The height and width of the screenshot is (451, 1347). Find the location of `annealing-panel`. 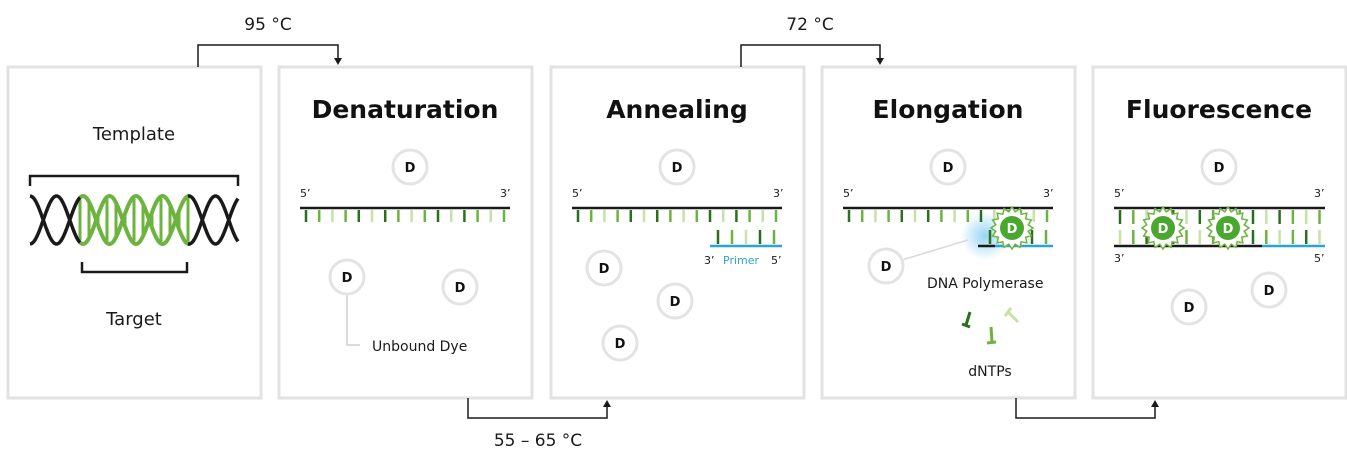

annealing-panel is located at coordinates (677, 232).